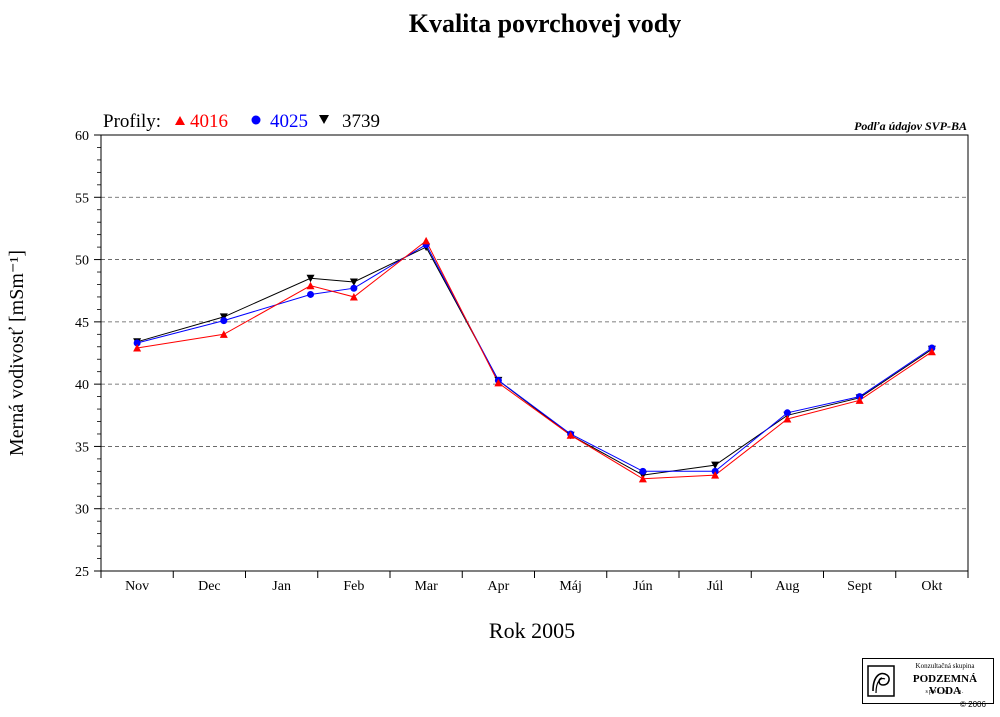  What do you see at coordinates (910, 126) in the screenshot?
I see `source-note: Podľa údajov SVP-BA` at bounding box center [910, 126].